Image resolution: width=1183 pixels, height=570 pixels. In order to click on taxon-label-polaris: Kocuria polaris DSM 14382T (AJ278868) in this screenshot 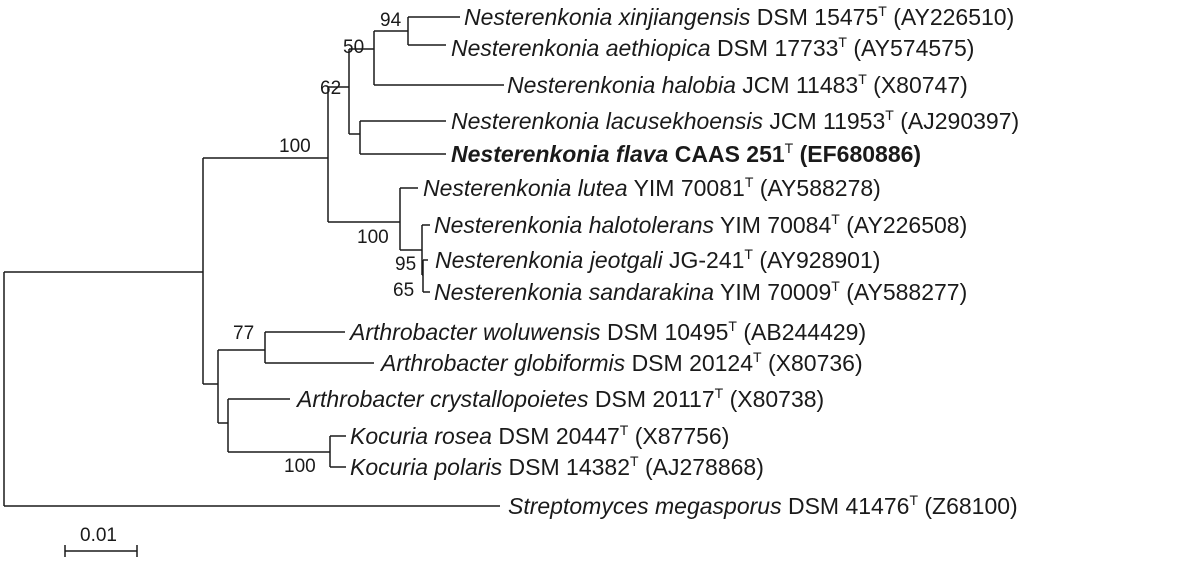, I will do `click(557, 466)`.